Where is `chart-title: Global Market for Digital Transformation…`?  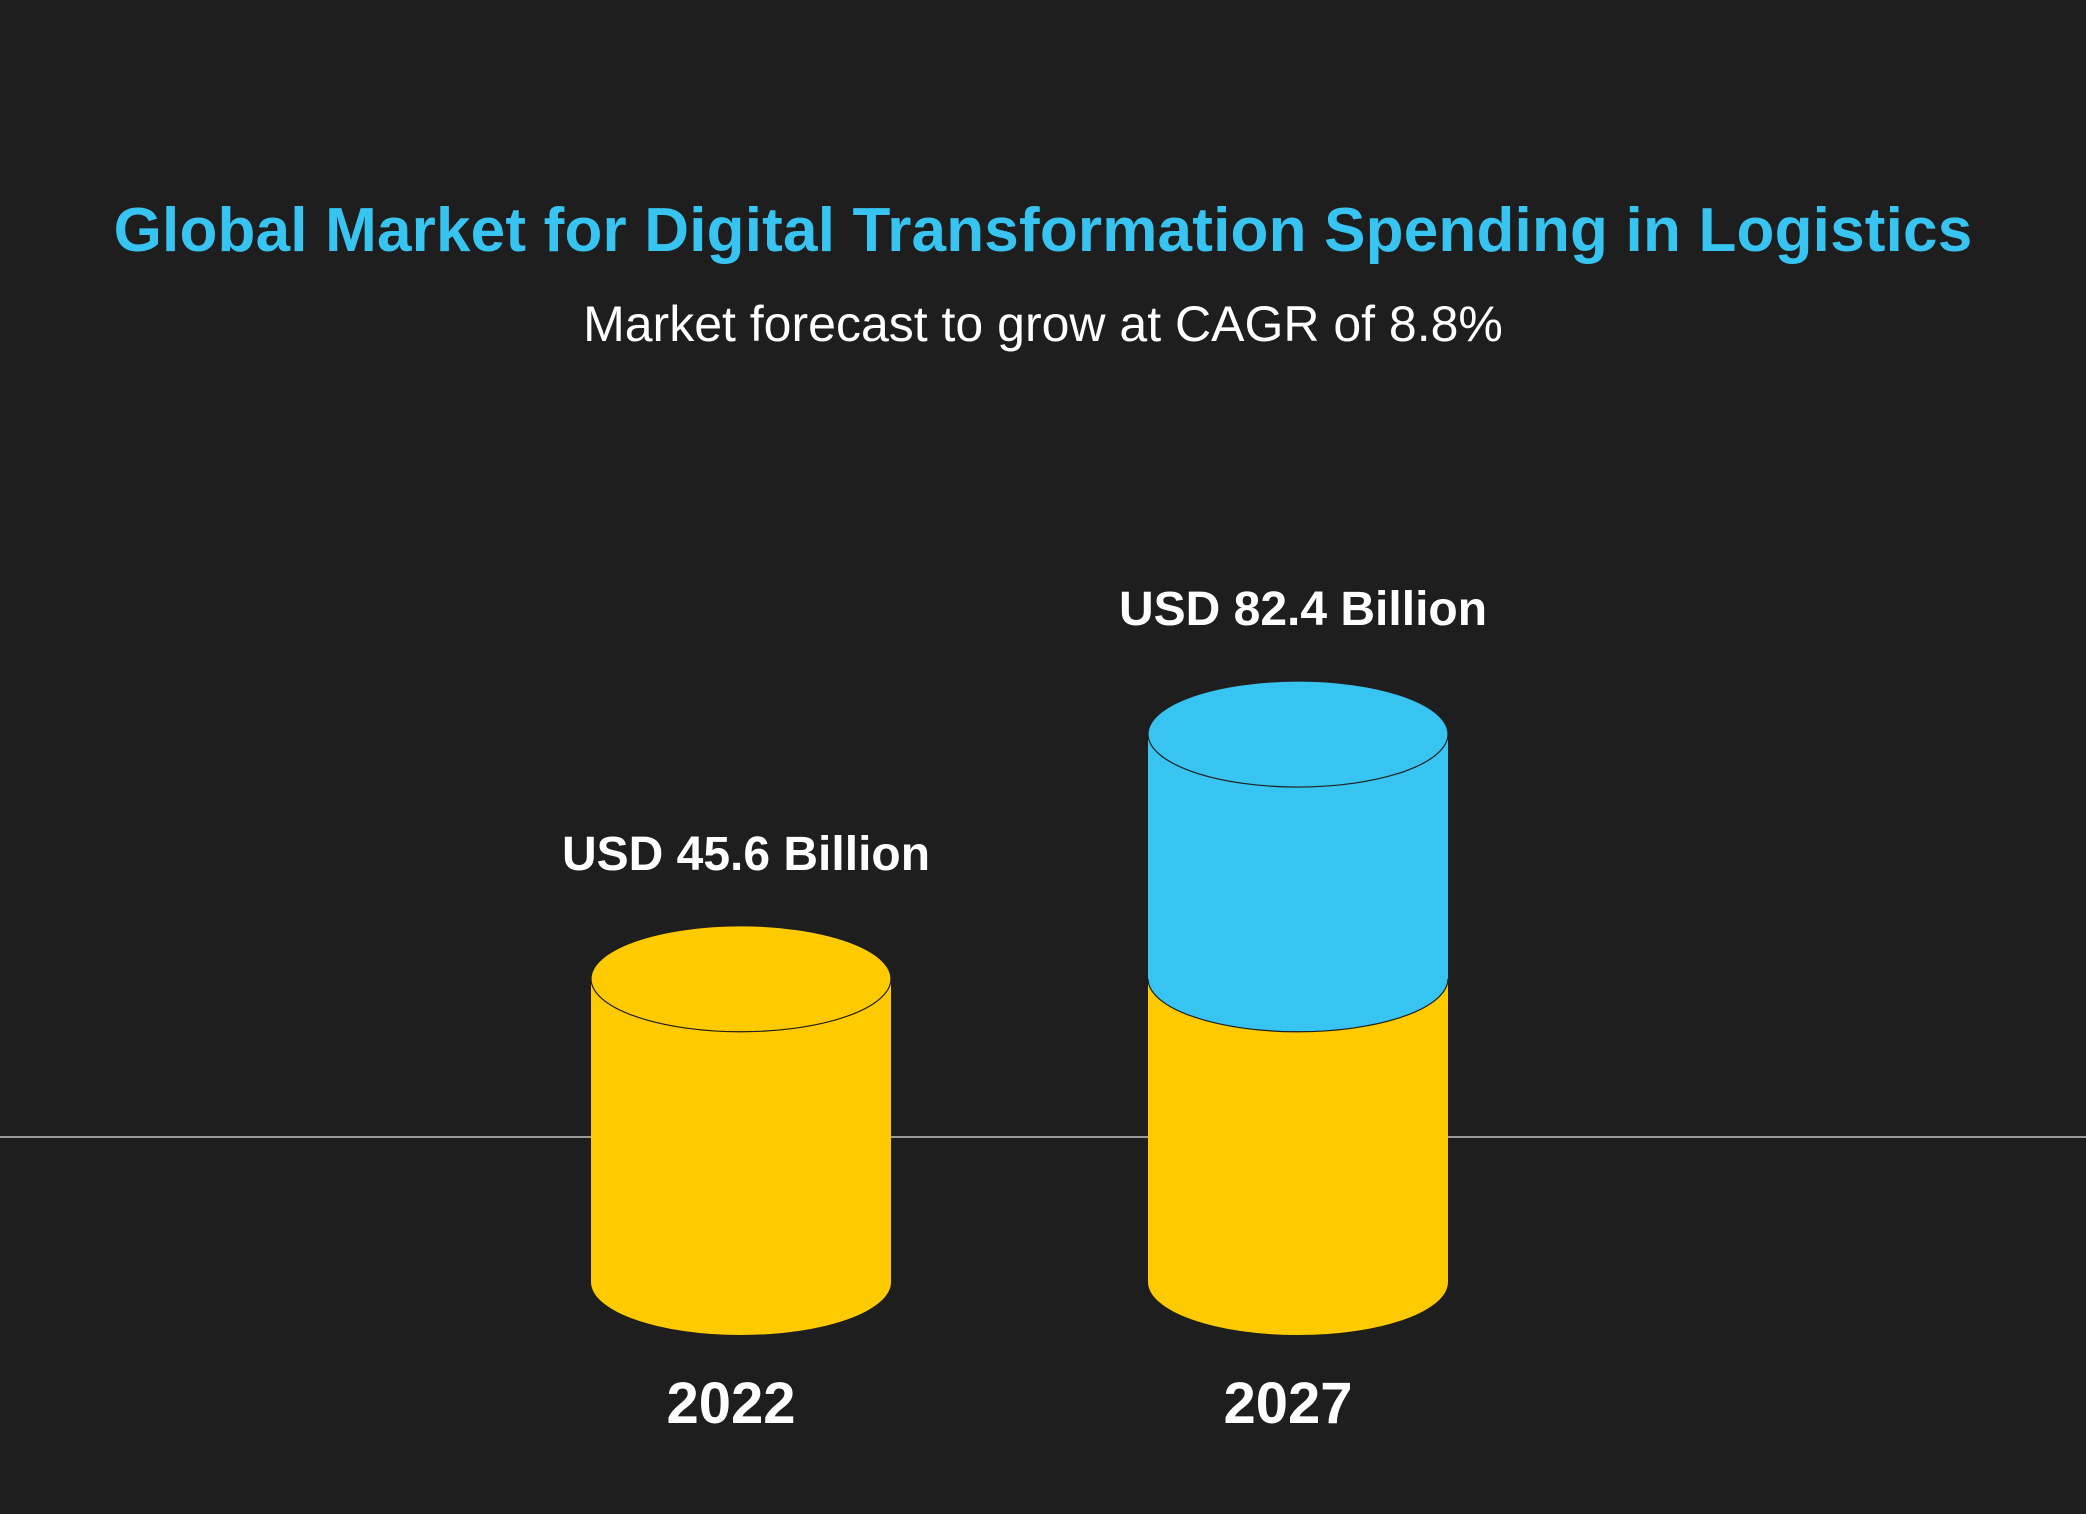 chart-title: Global Market for Digital Transformation… is located at coordinates (1043, 230).